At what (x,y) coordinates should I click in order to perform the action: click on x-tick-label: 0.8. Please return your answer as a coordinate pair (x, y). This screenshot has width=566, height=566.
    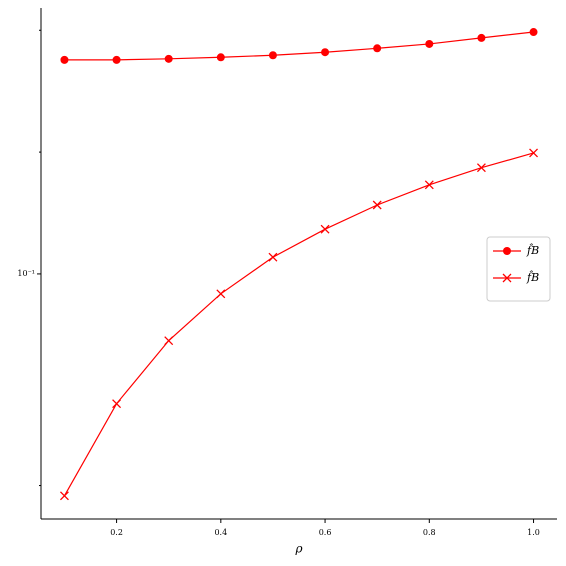
    Looking at the image, I should click on (429, 532).